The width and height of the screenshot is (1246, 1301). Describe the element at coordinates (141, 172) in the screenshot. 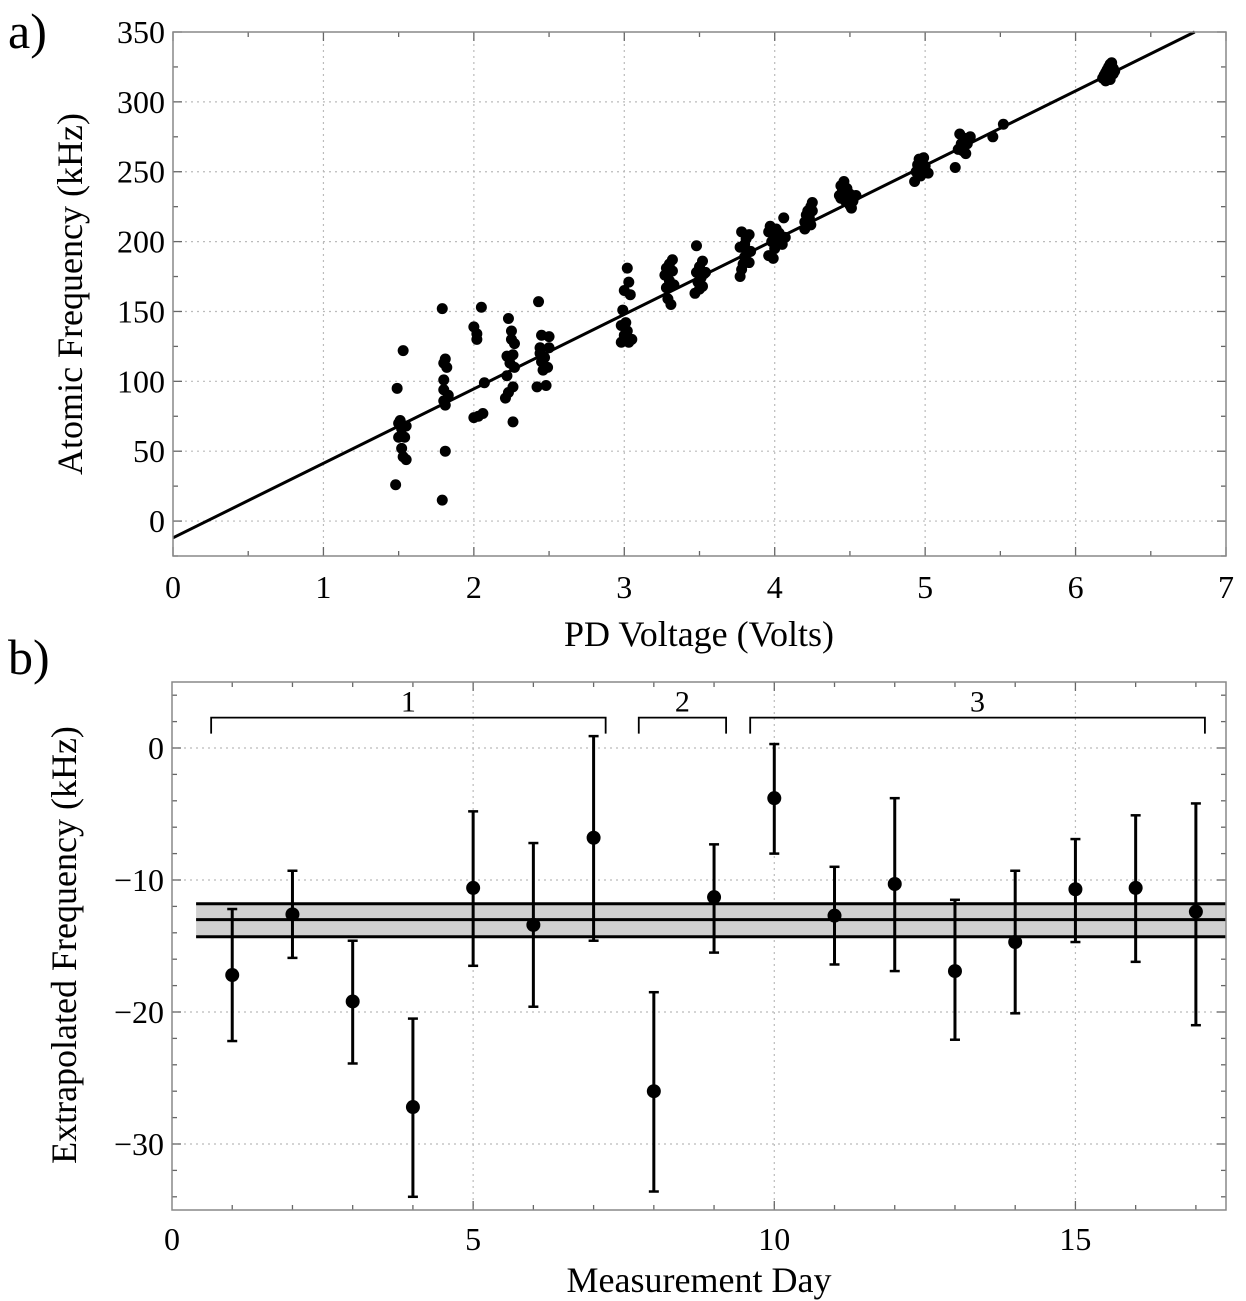

I see `y-tick-label: 250` at that location.